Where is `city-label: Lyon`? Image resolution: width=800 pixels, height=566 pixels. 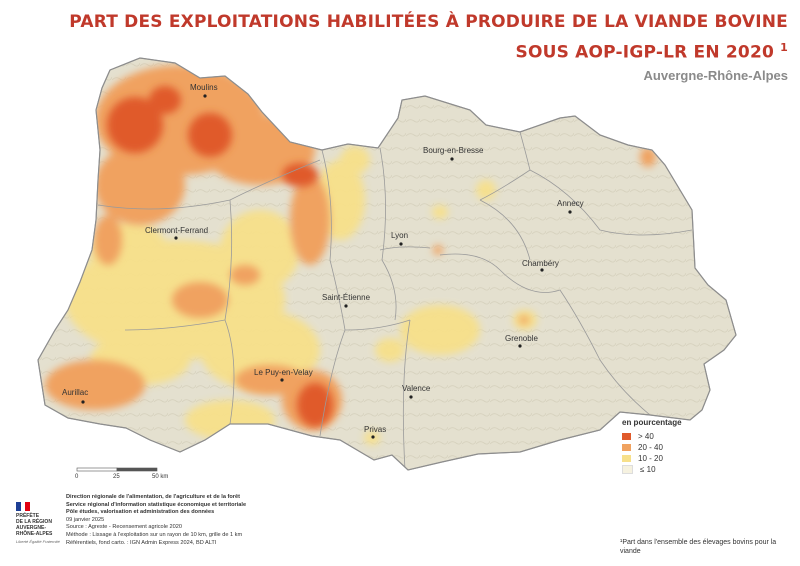 city-label: Lyon is located at coordinates (399, 235).